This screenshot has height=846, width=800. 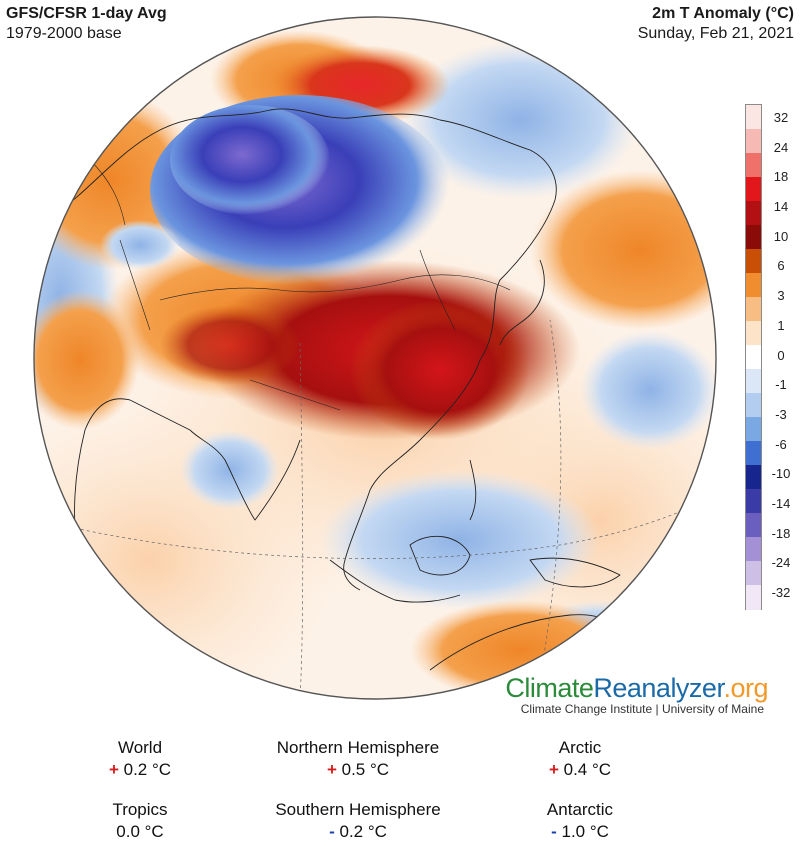 What do you see at coordinates (140, 747) in the screenshot?
I see `stat-world-label: World` at bounding box center [140, 747].